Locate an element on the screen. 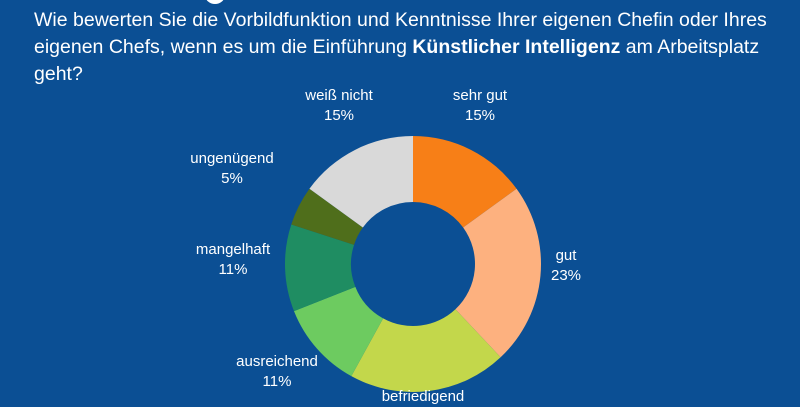 The height and width of the screenshot is (407, 800). slice-weiß-nicht is located at coordinates (361, 182).